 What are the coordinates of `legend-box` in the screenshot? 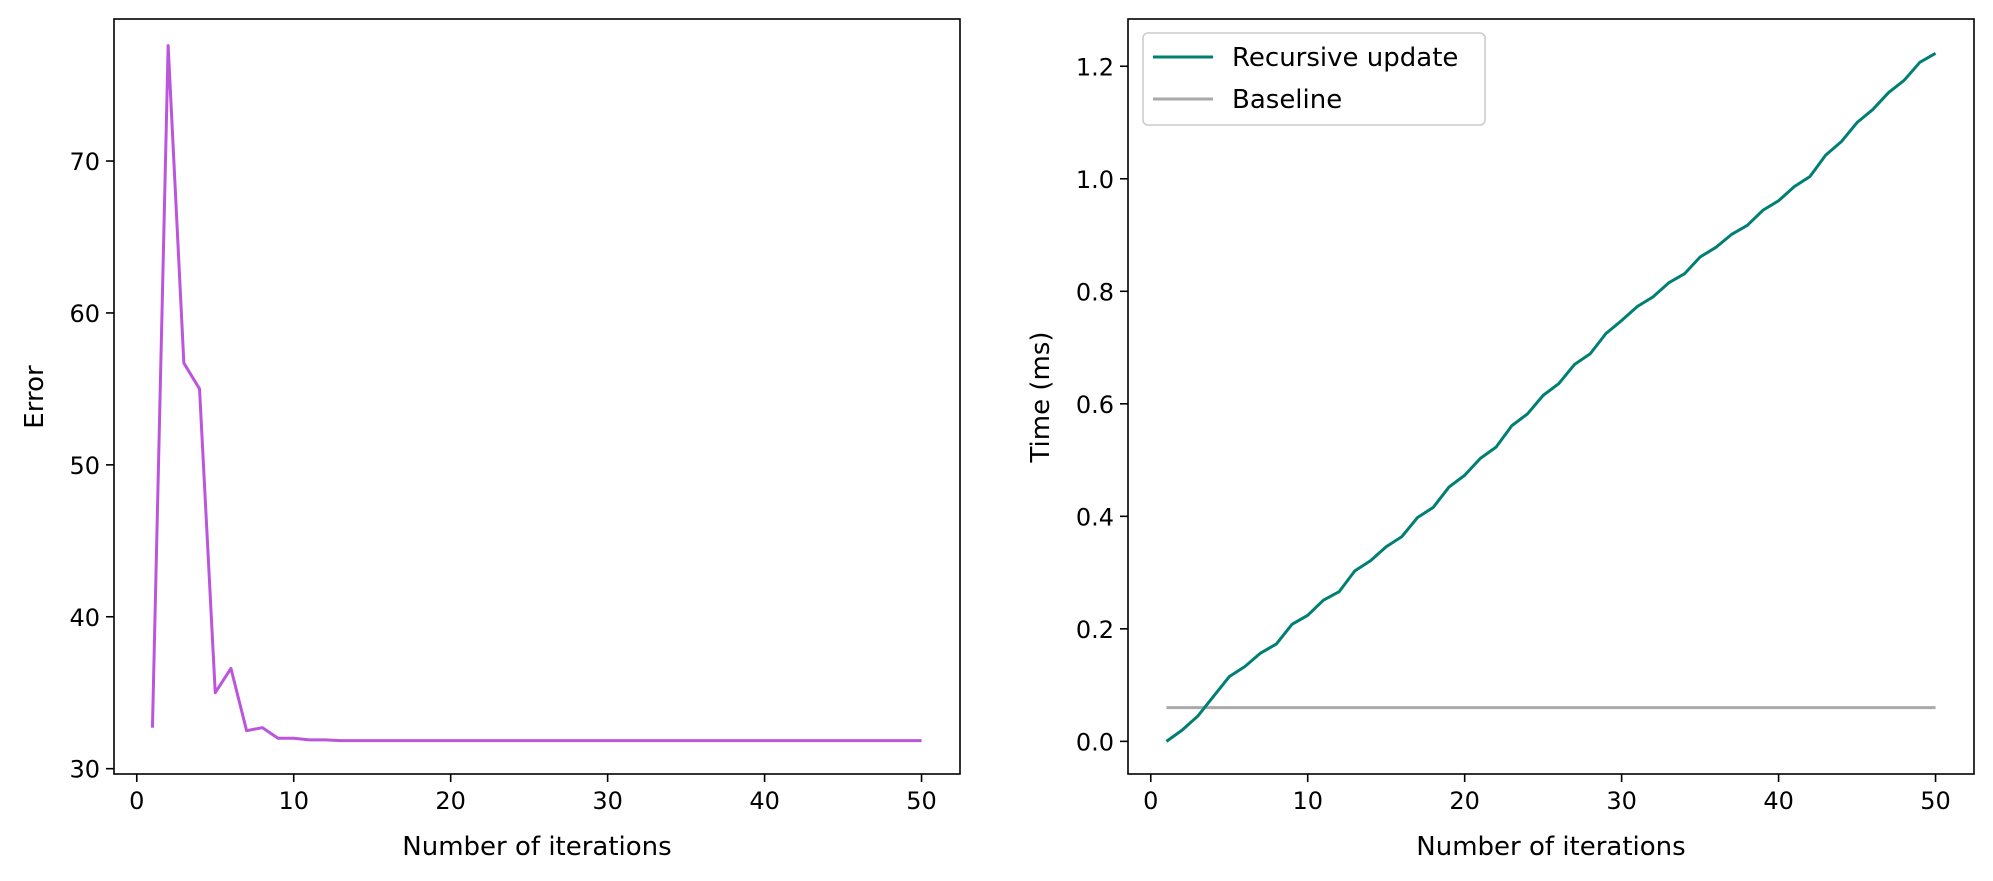 It's located at (1314, 79).